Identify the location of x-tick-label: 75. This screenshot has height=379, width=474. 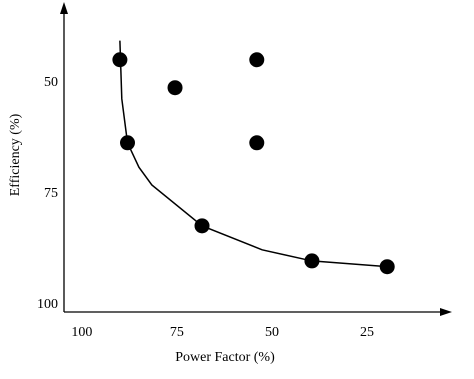
(177, 332).